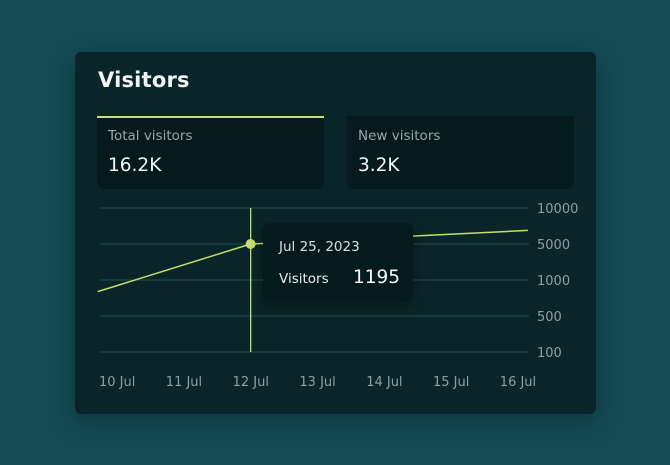 Image resolution: width=670 pixels, height=465 pixels. What do you see at coordinates (250, 244) in the screenshot?
I see `highlight-point` at bounding box center [250, 244].